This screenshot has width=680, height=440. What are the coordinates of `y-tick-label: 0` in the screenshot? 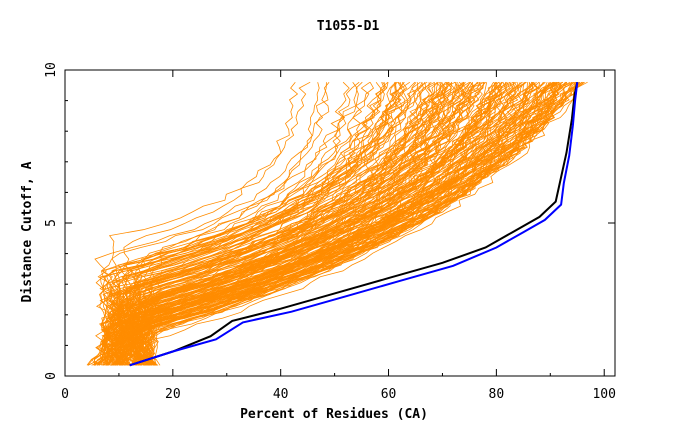 It's located at (51, 376).